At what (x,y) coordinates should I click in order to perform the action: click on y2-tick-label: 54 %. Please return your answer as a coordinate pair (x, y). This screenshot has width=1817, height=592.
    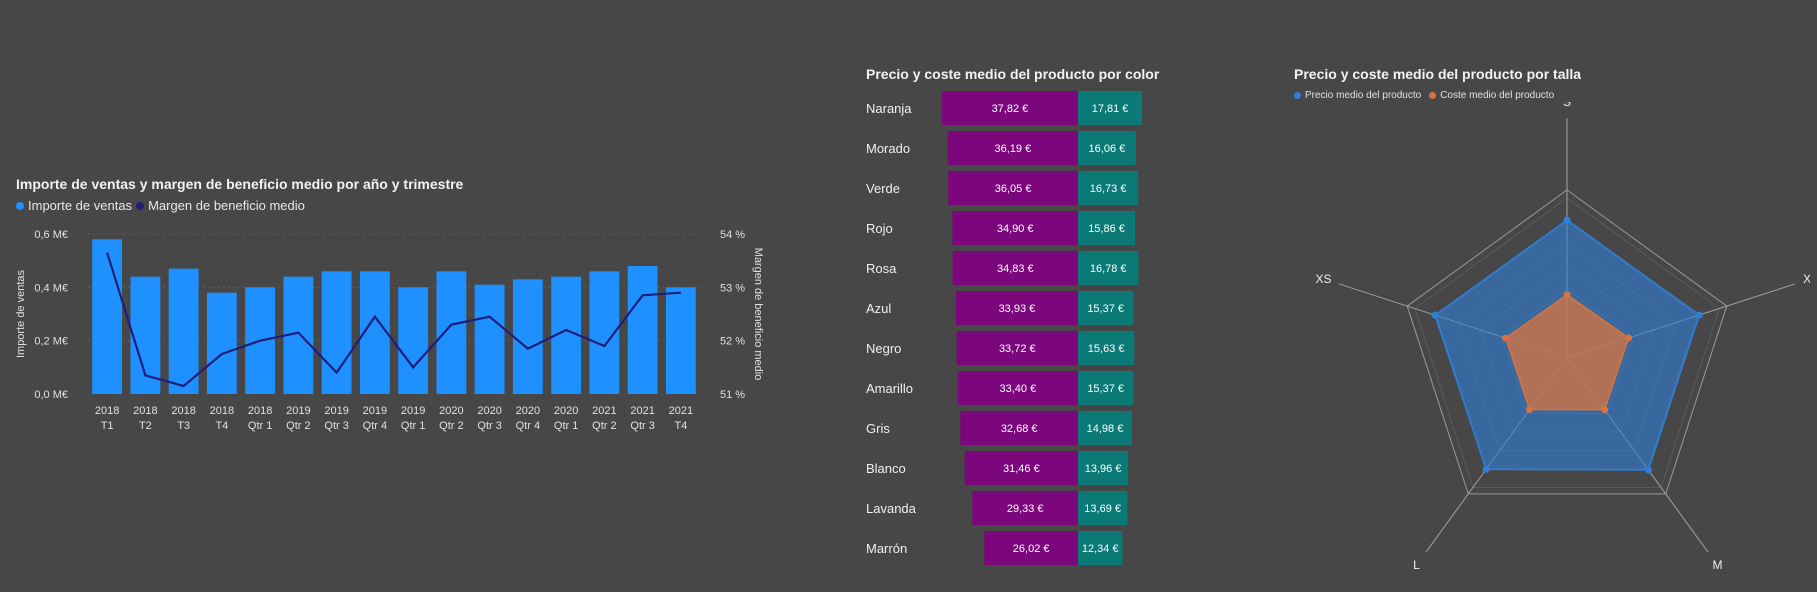
    Looking at the image, I should click on (732, 235).